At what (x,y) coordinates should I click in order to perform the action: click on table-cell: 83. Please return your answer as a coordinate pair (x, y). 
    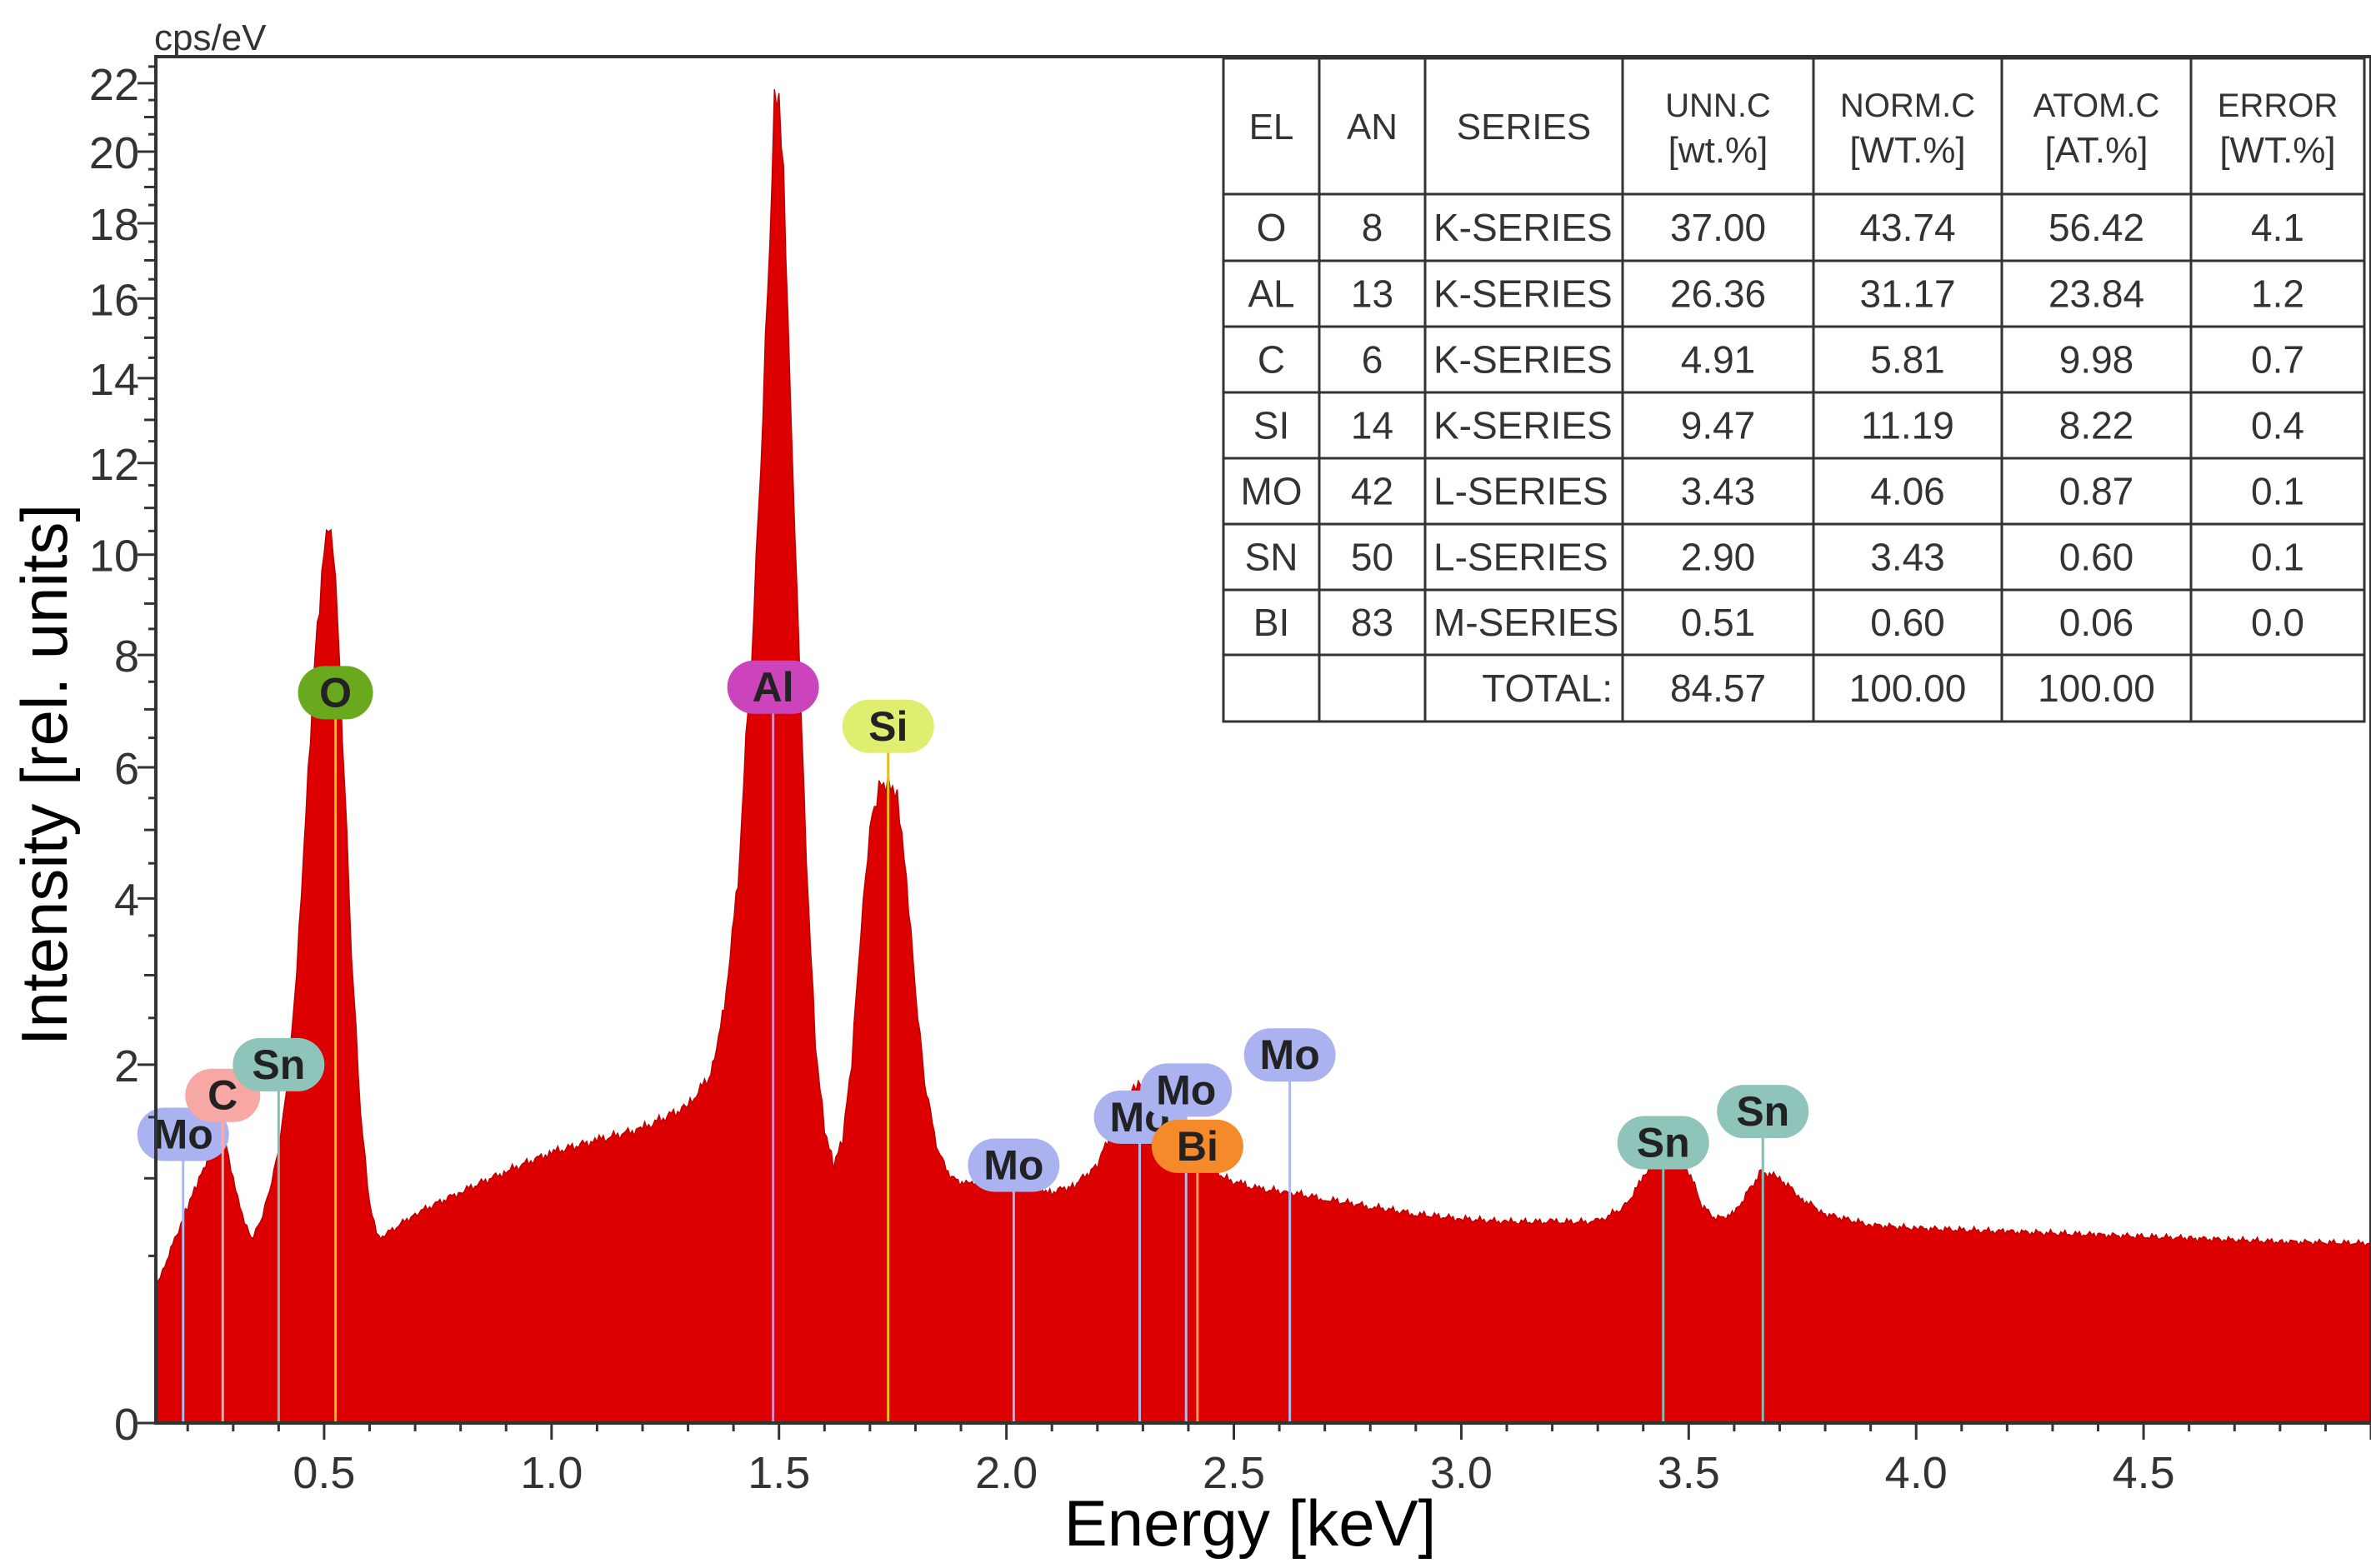
    Looking at the image, I should click on (1372, 622).